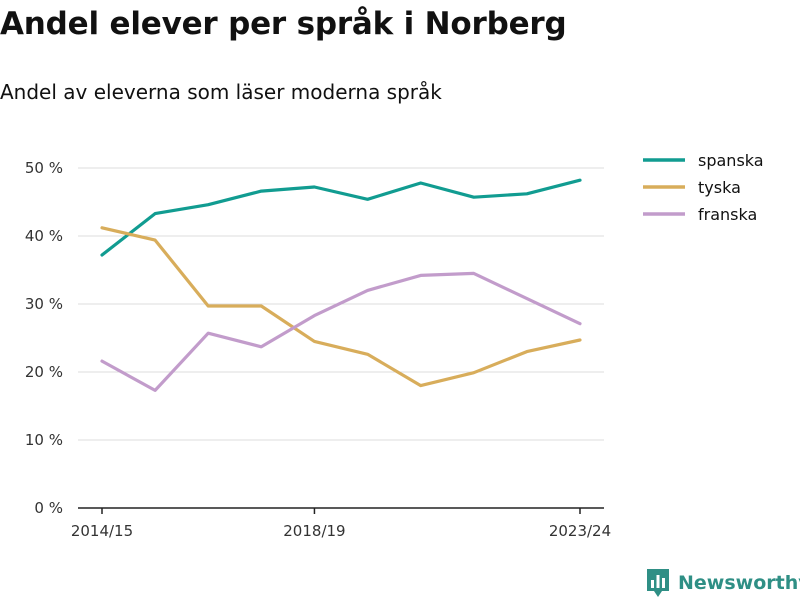 The height and width of the screenshot is (600, 800). What do you see at coordinates (727, 214) in the screenshot?
I see `legend-label-franska: franska` at bounding box center [727, 214].